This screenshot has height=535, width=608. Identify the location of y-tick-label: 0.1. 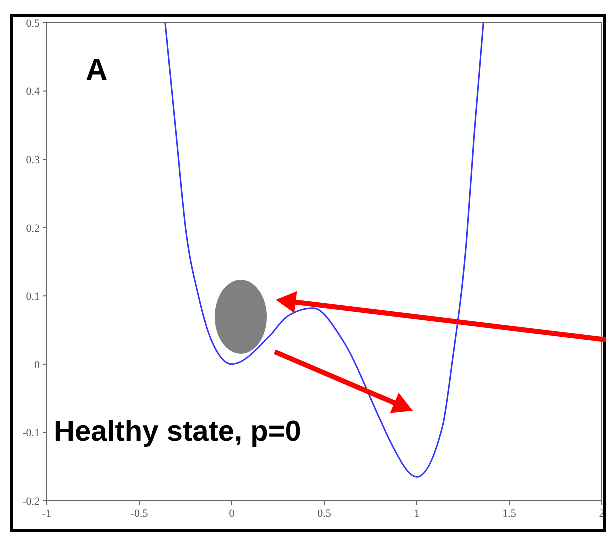
(33, 297).